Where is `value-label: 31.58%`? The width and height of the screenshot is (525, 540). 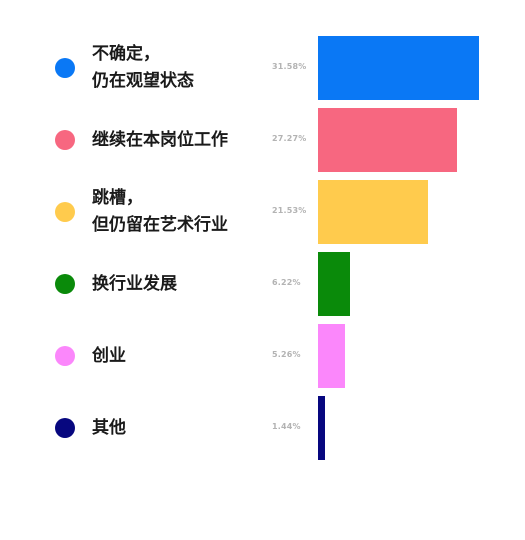 value-label: 31.58% is located at coordinates (289, 66).